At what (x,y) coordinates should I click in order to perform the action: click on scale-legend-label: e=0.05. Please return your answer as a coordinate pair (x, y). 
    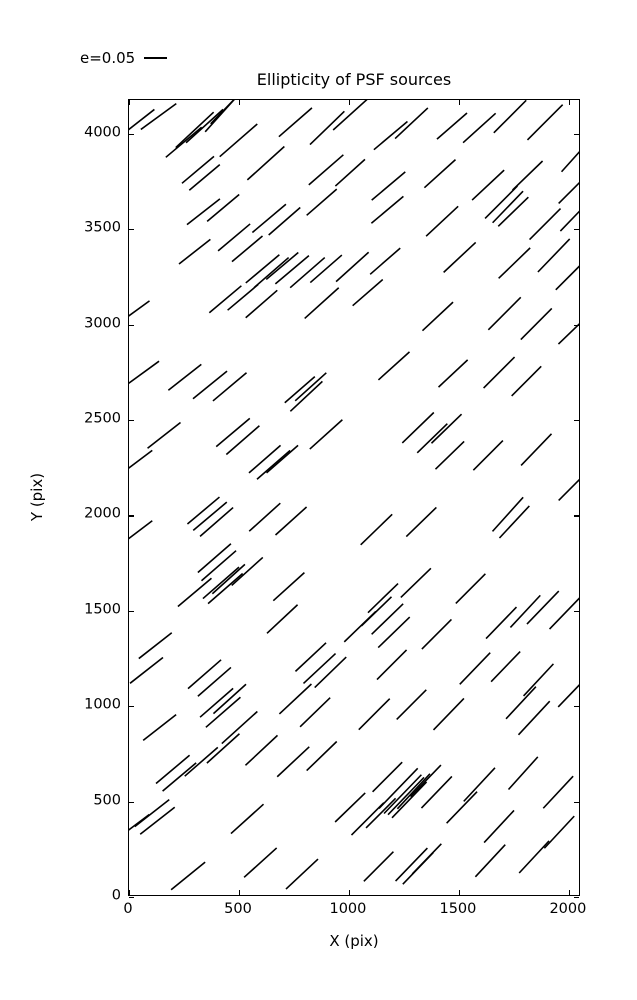
    Looking at the image, I should click on (108, 57).